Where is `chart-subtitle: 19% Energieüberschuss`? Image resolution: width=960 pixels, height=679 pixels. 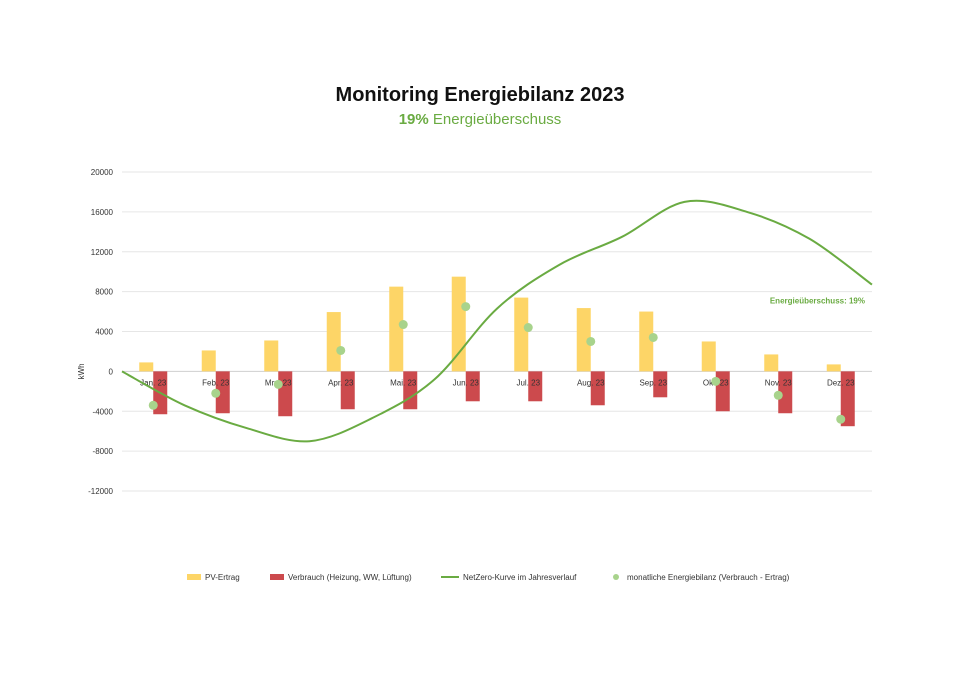
chart-subtitle: 19% Energieüberschuss is located at coordinates (480, 119).